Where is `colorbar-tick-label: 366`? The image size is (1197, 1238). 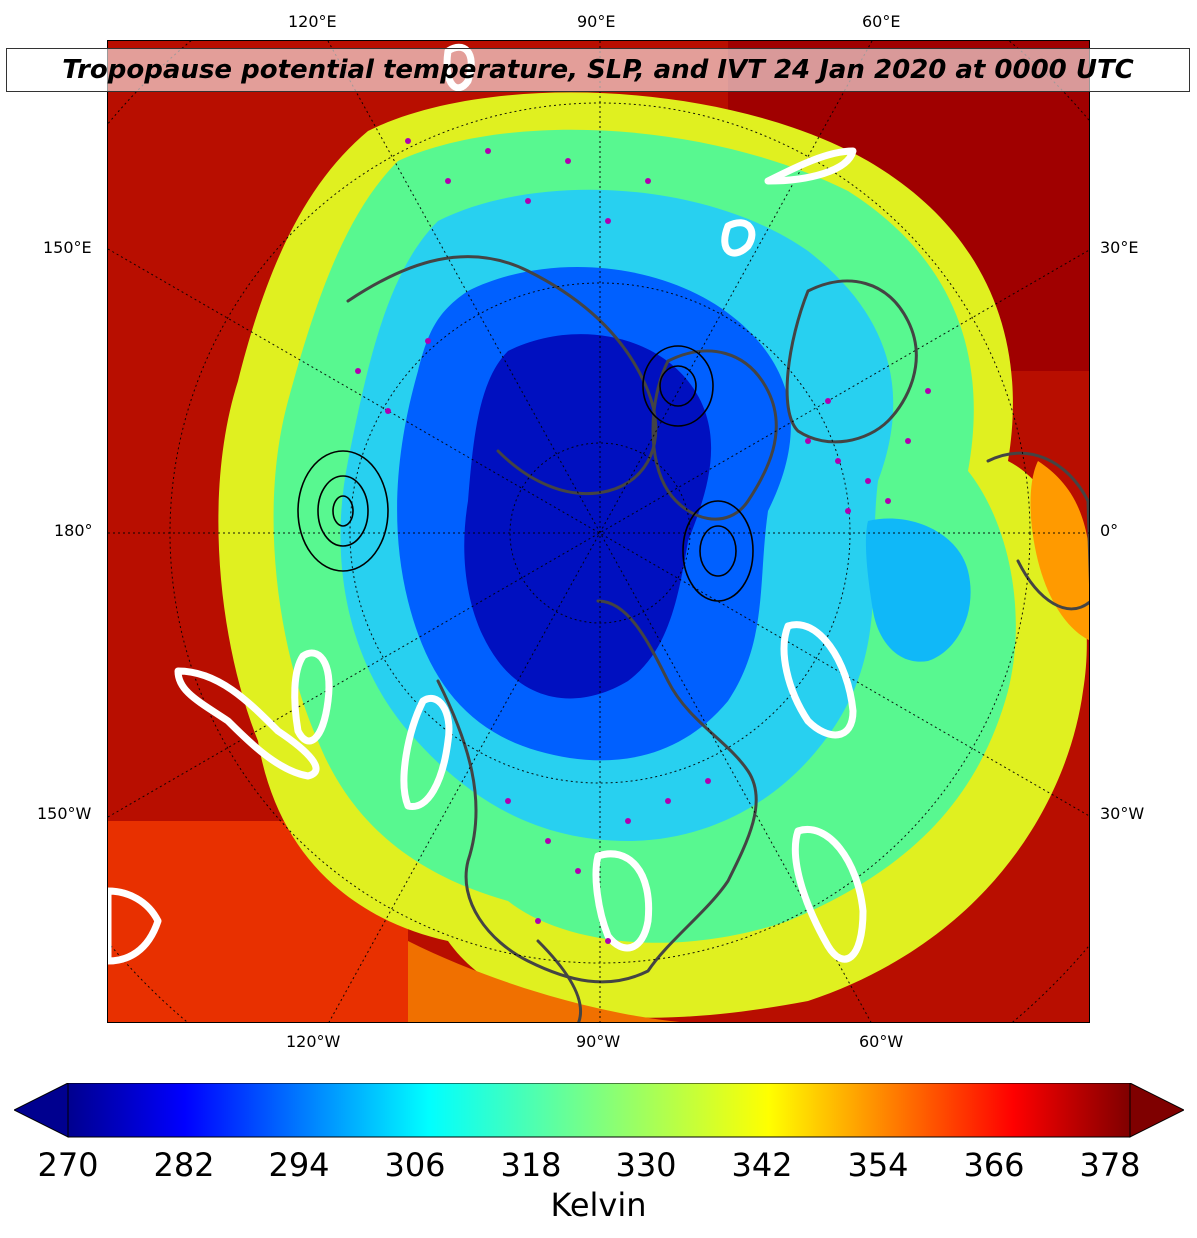
colorbar-tick-label: 366 is located at coordinates (994, 1165).